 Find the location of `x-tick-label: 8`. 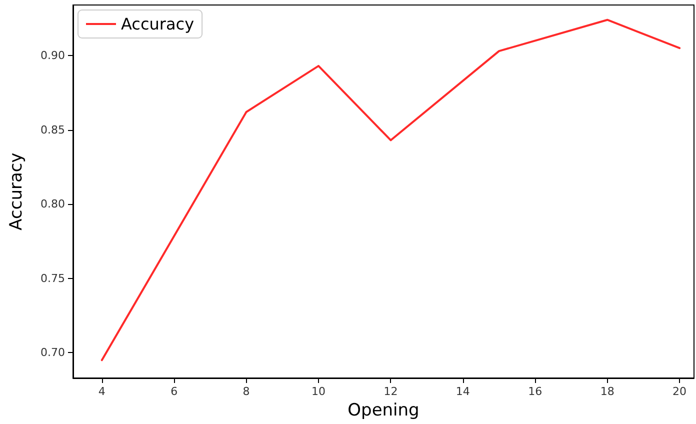

x-tick-label: 8 is located at coordinates (246, 391).